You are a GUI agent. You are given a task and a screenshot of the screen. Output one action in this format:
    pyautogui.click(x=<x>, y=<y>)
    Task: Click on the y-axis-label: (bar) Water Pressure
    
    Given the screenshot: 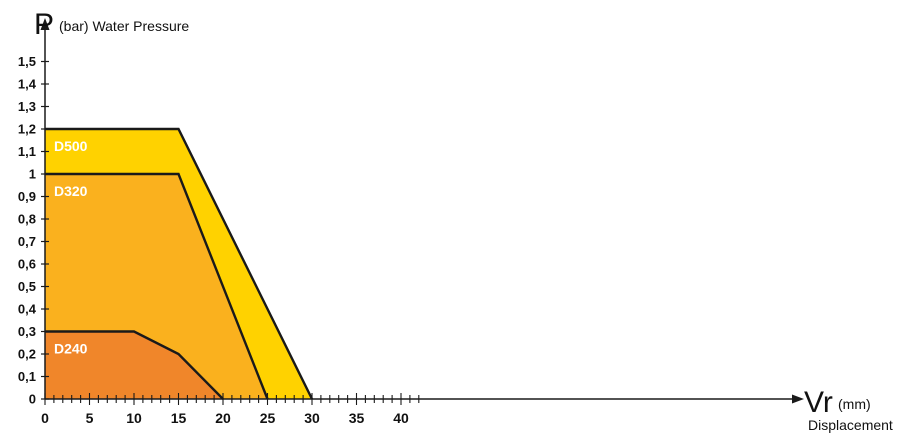 What is the action you would take?
    pyautogui.click(x=124, y=26)
    